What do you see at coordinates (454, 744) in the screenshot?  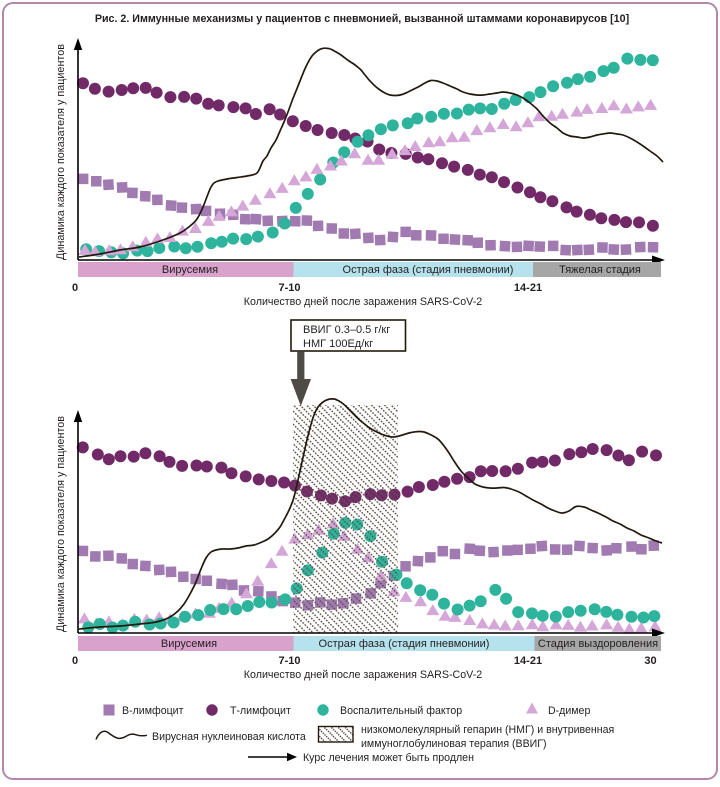 I see `svg-text:иммуноглобулиновая терапия (ВВ: иммуноглобулиновая терапия (ВВИГ)` at bounding box center [454, 744].